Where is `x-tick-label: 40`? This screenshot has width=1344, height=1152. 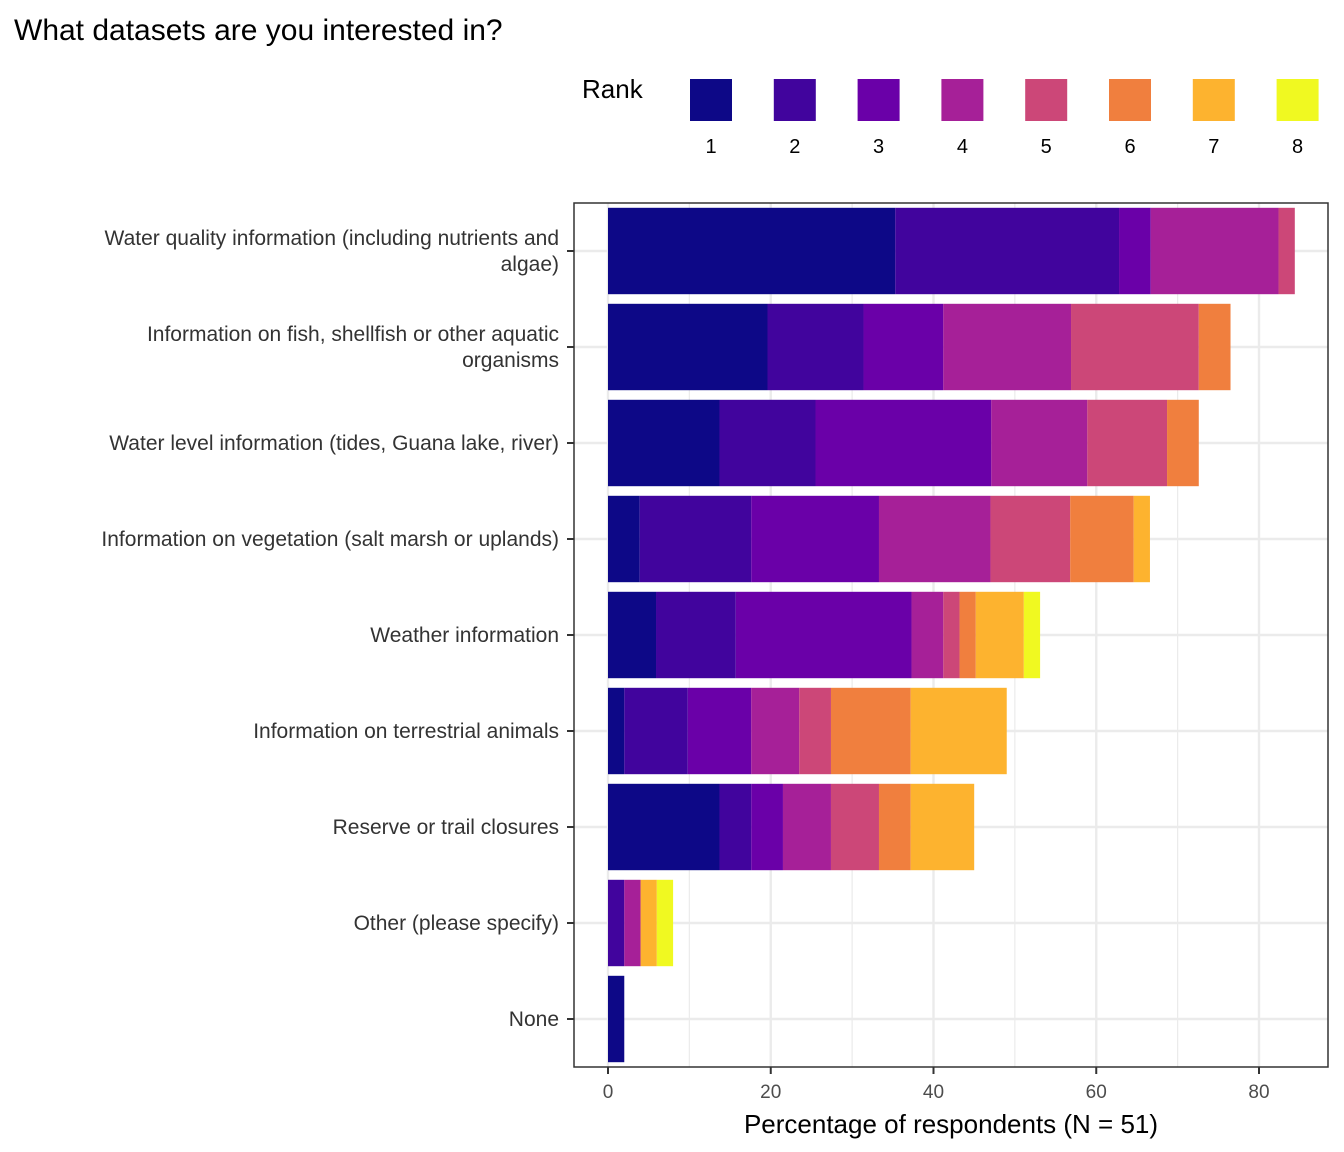
x-tick-label: 40 is located at coordinates (933, 1092).